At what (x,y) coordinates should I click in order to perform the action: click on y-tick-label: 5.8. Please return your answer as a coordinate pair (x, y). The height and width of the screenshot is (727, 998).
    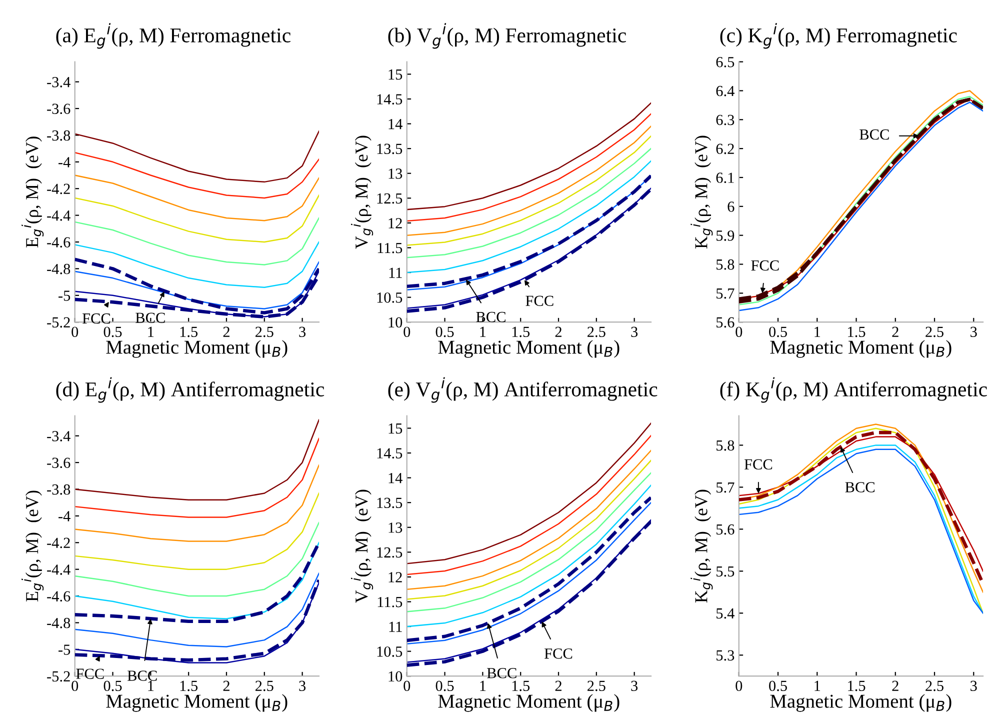
    Looking at the image, I should click on (725, 264).